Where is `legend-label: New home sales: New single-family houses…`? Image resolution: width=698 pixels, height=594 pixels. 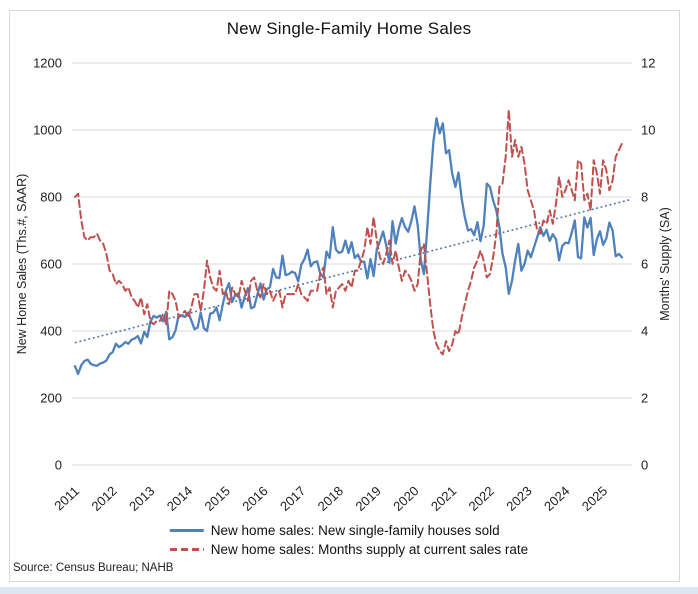 legend-label: New home sales: New single-family houses… is located at coordinates (355, 530).